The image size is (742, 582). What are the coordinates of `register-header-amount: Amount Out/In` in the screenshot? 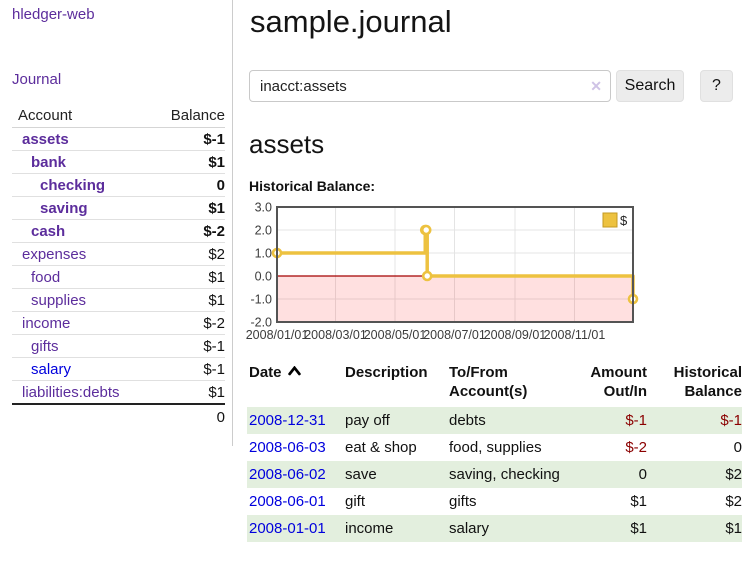 It's located at (618, 382).